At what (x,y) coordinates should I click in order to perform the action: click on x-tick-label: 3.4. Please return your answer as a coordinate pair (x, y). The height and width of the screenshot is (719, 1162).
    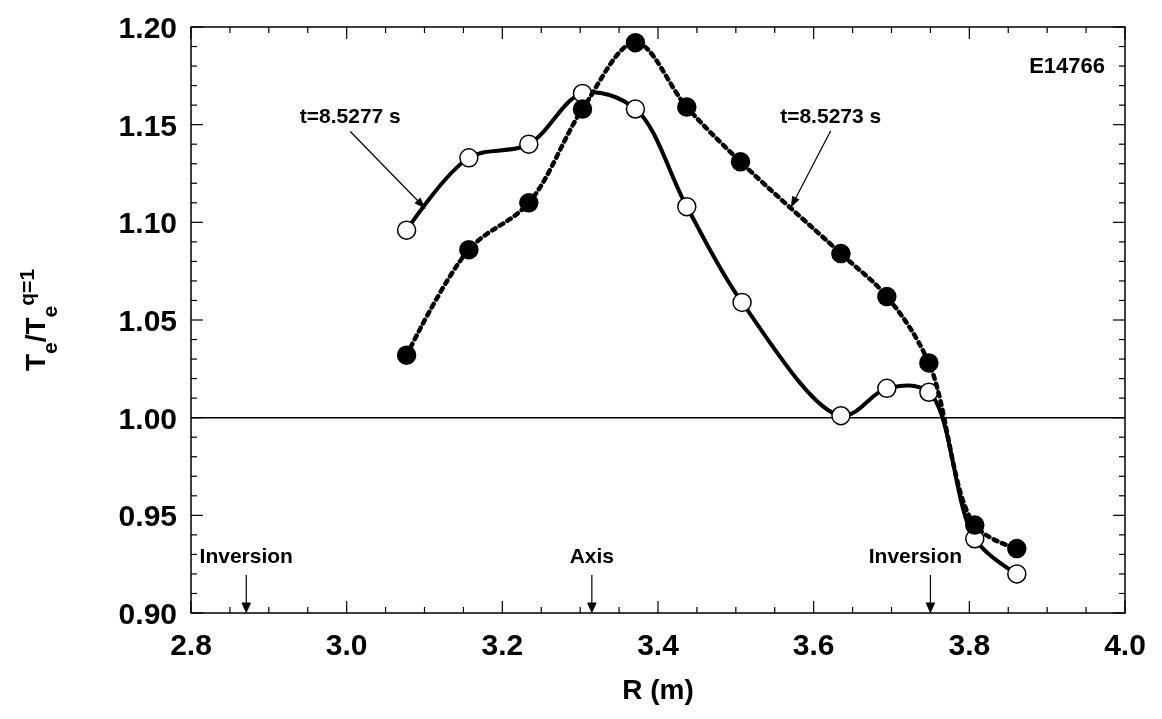
    Looking at the image, I should click on (658, 644).